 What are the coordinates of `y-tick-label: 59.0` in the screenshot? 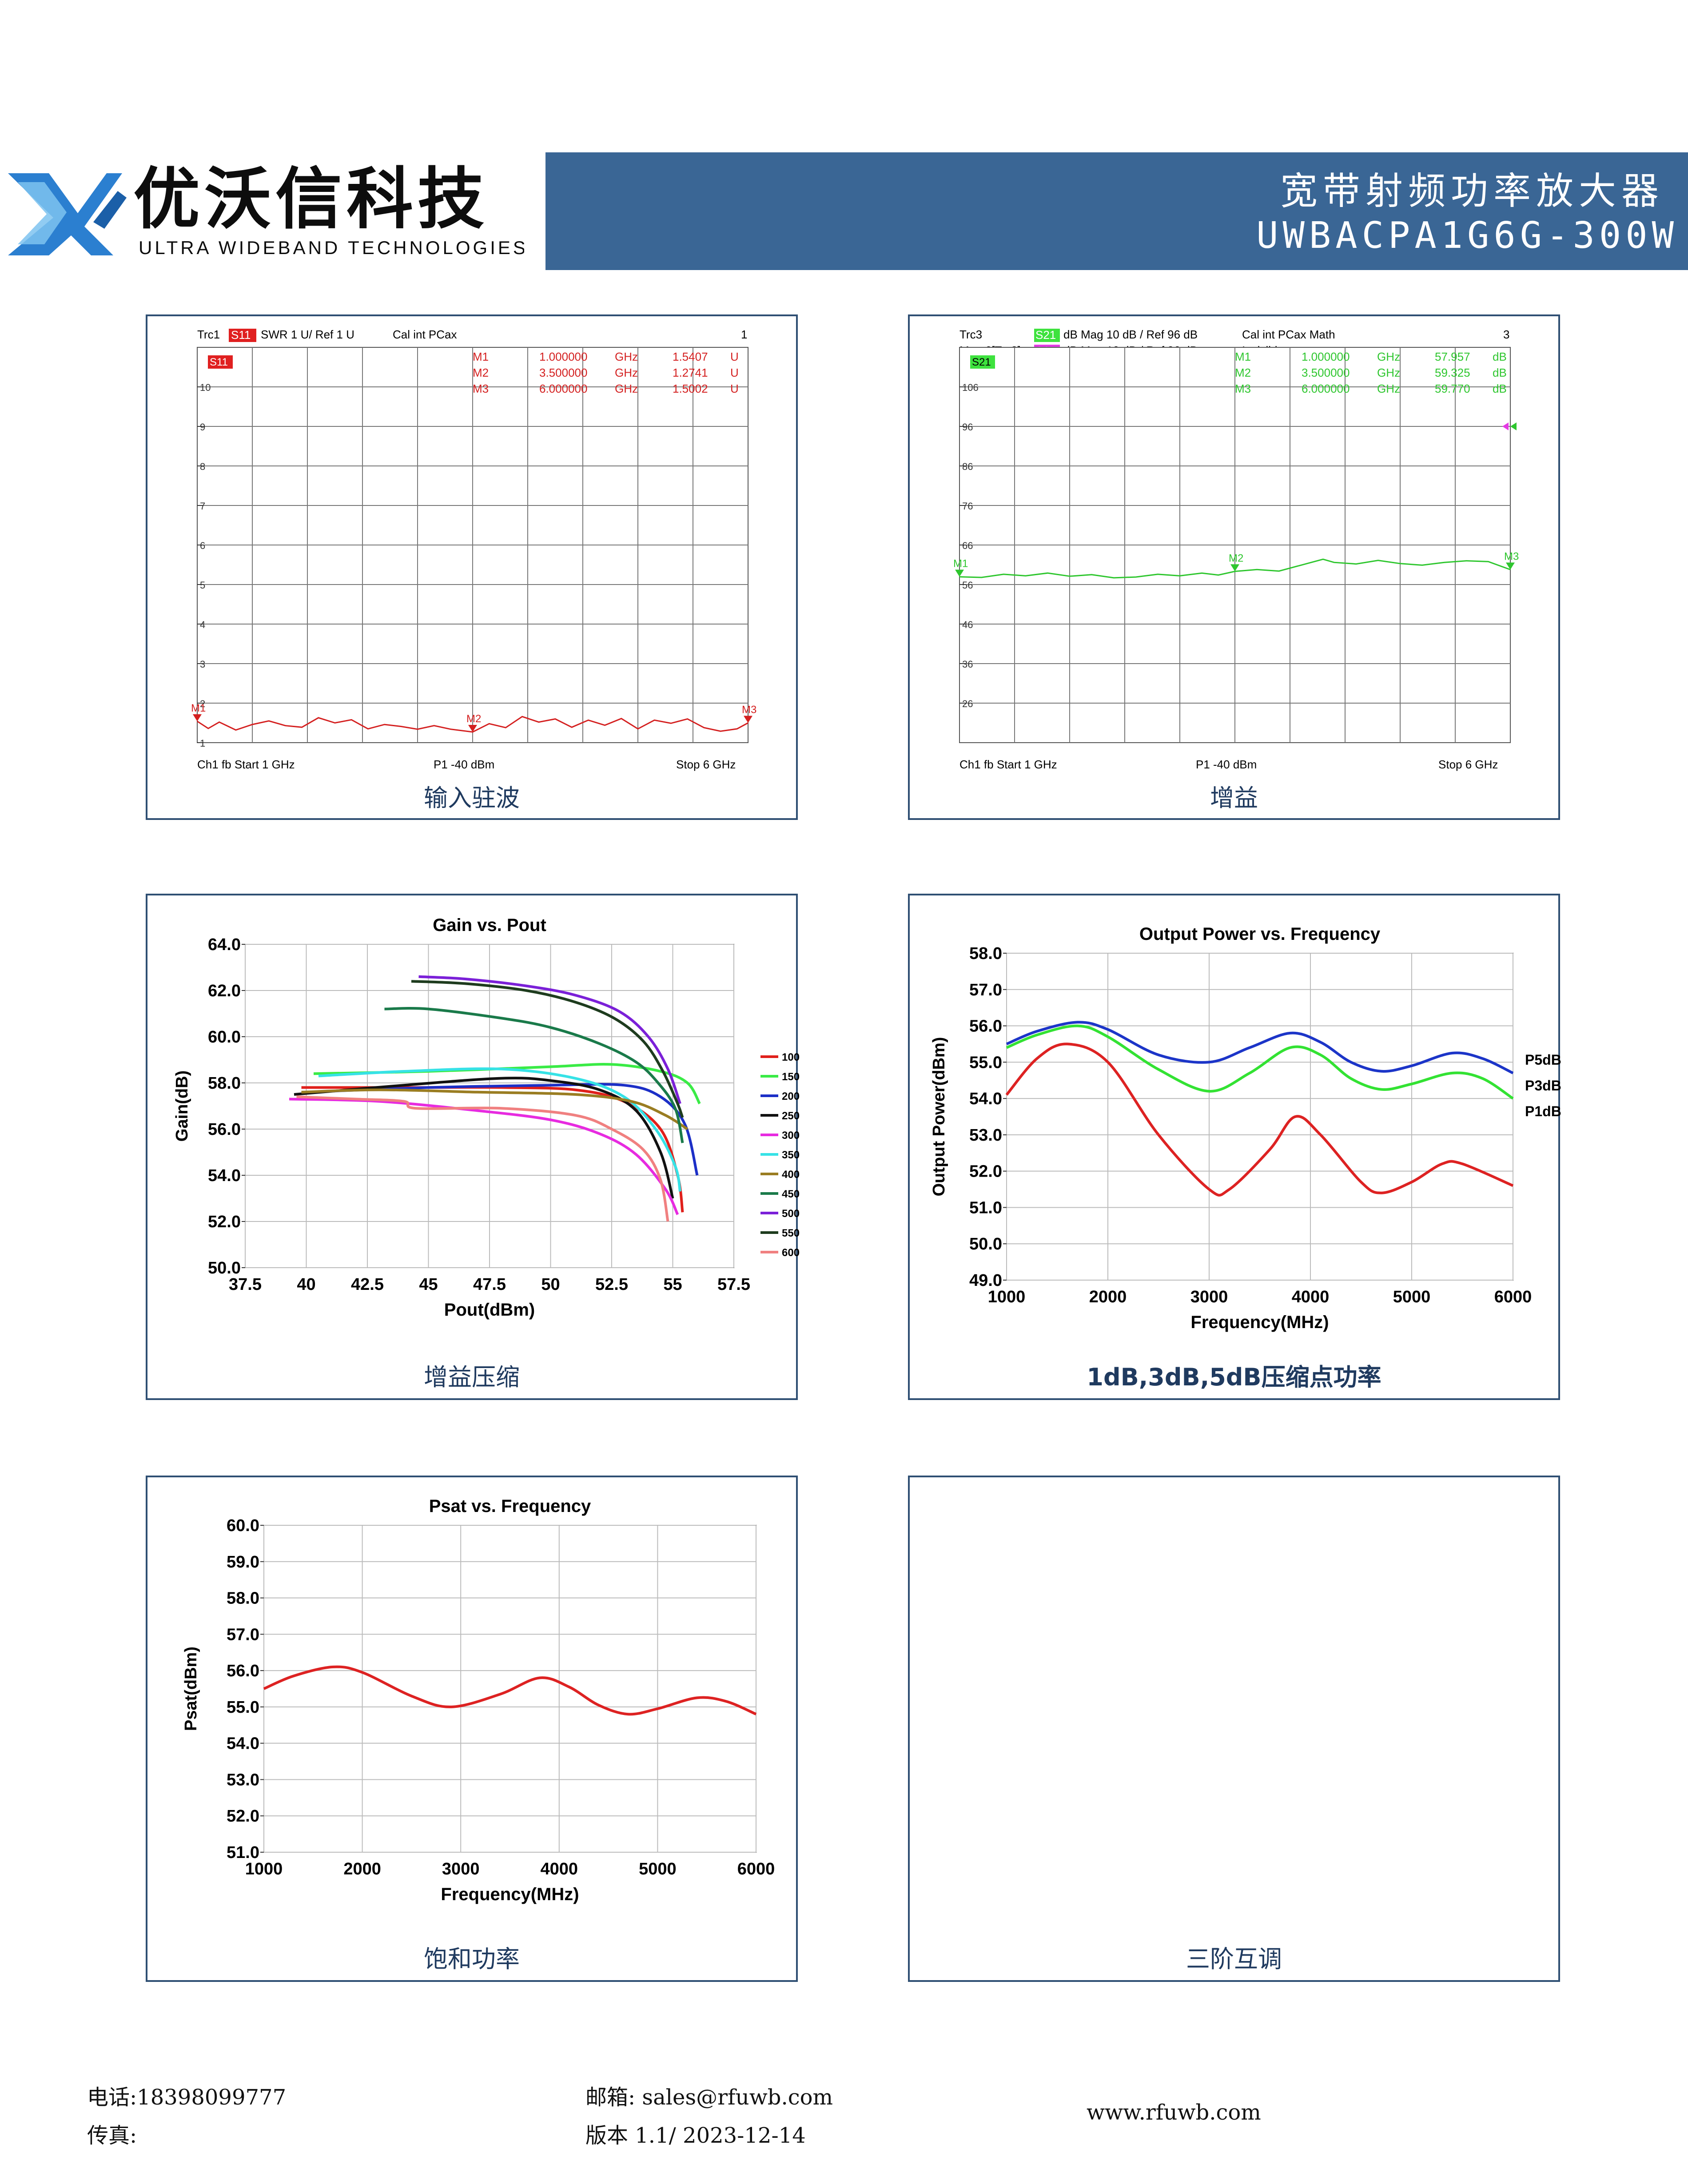 It's located at (243, 1562).